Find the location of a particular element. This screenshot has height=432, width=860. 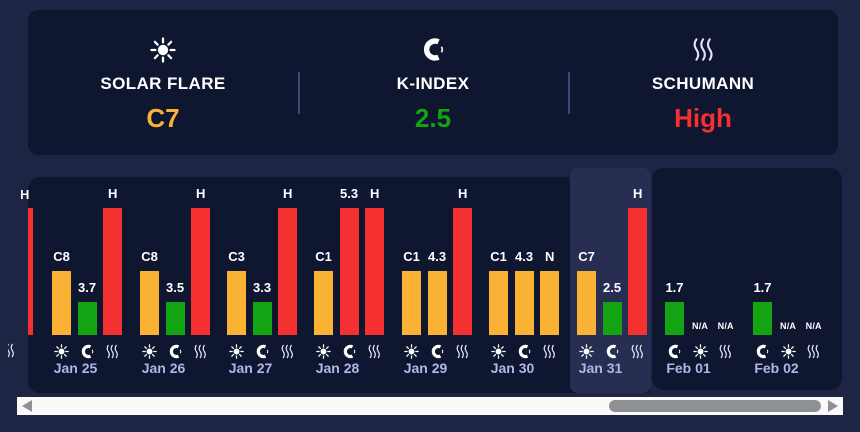

scroll-left-arrow-icon is located at coordinates (27, 406).